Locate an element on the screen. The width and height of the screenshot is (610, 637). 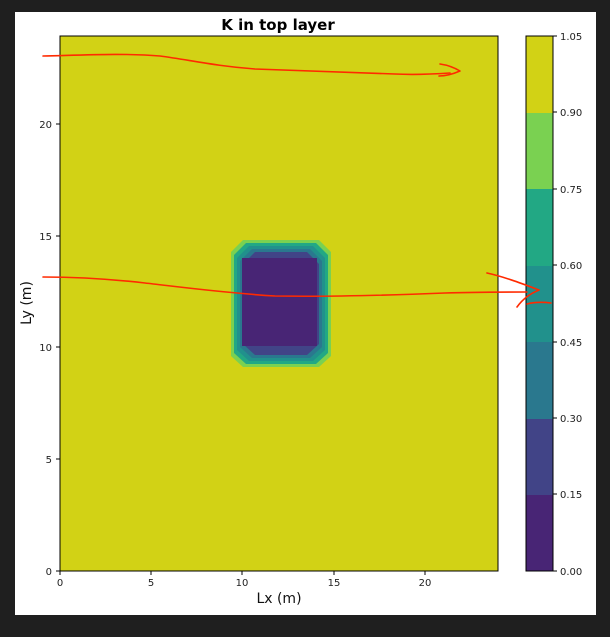
middle-arrow-stroke is located at coordinates (285, 287).